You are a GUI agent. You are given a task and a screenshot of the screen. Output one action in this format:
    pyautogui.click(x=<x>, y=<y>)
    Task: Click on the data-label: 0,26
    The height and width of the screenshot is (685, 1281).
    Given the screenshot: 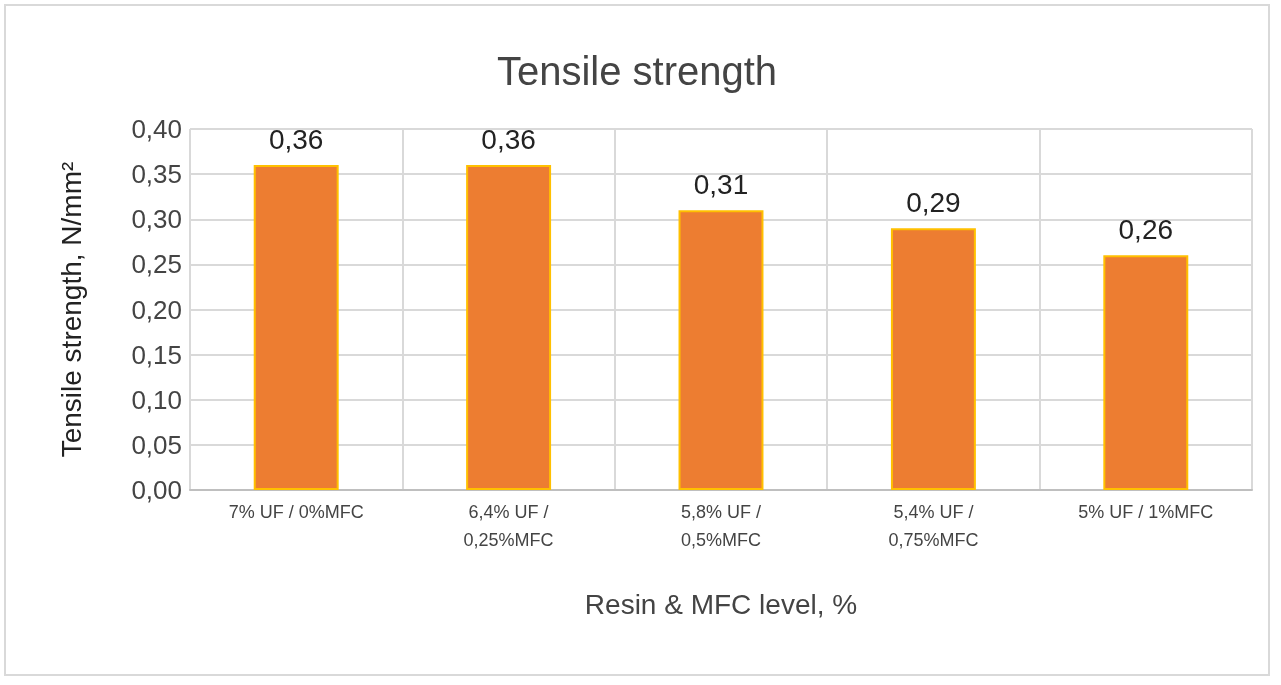 What is the action you would take?
    pyautogui.click(x=1146, y=229)
    